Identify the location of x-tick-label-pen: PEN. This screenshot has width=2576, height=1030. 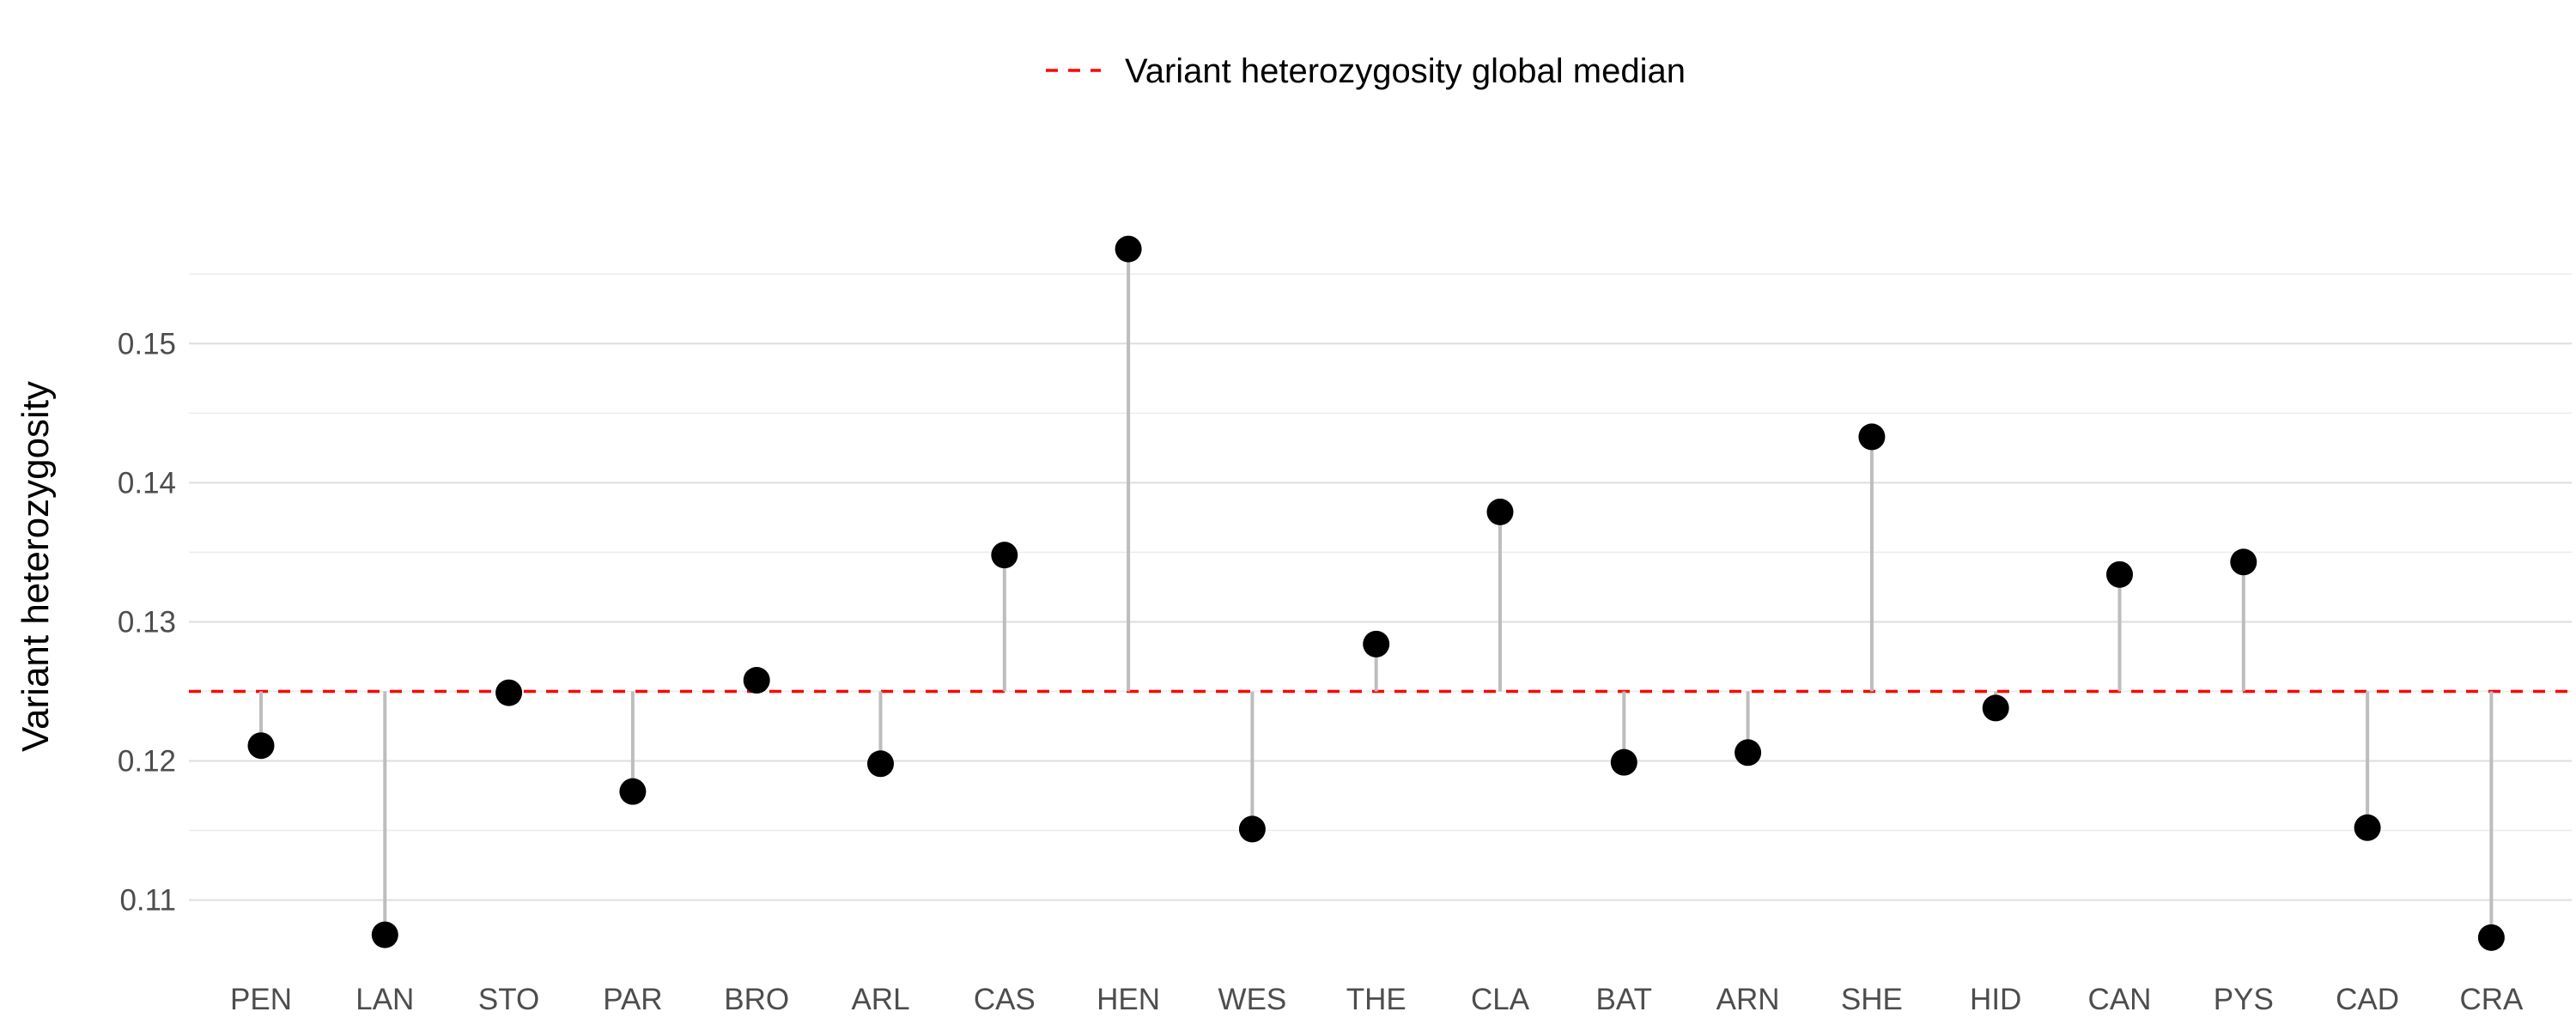
(261, 999).